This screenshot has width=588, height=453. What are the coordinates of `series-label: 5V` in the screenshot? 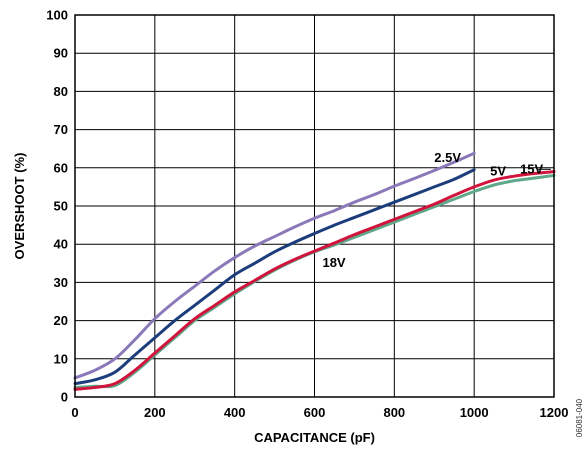 It's located at (498, 170).